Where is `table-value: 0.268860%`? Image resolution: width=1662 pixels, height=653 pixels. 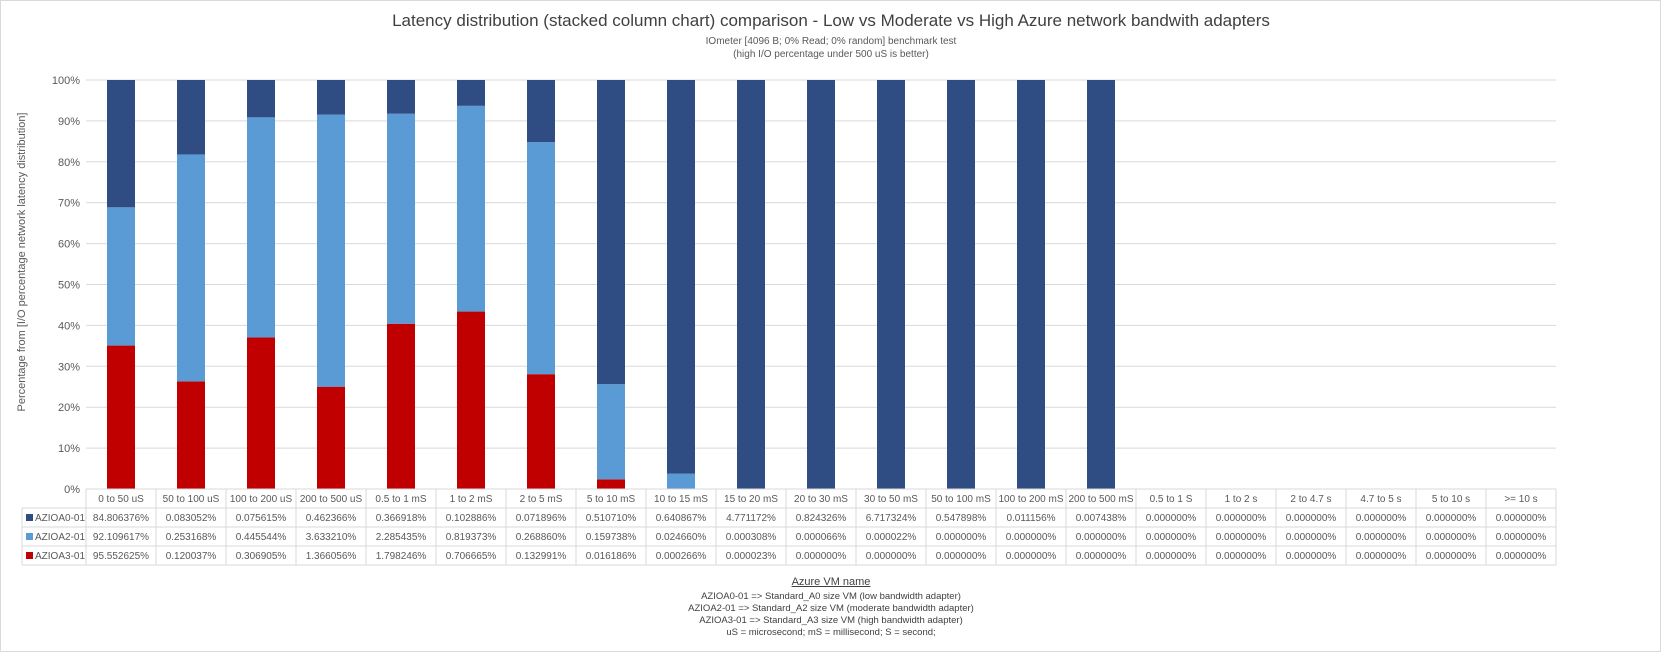
table-value: 0.268860% is located at coordinates (541, 537).